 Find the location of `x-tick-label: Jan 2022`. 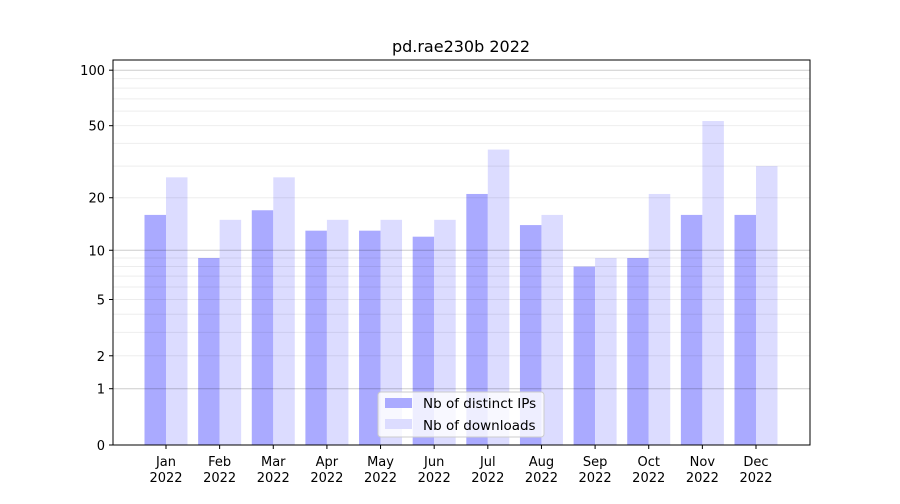

x-tick-label: Jan 2022 is located at coordinates (165, 470).